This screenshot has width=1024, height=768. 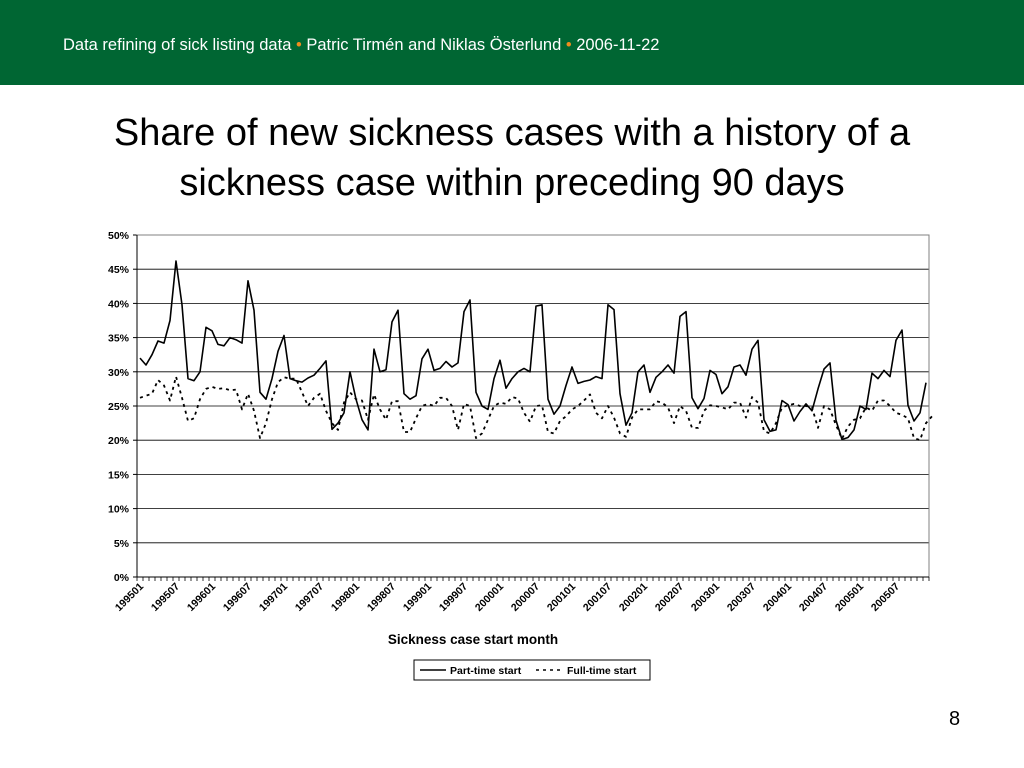 I want to click on legend-label-part-time: Part-time start, so click(x=486, y=671).